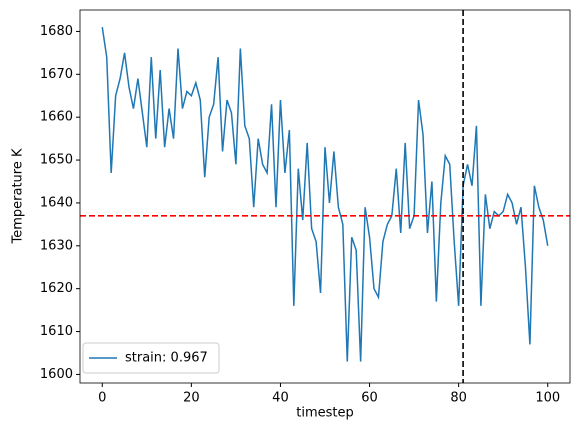 Image resolution: width=581 pixels, height=437 pixels. What do you see at coordinates (56, 31) in the screenshot?
I see `y-tick-label: 1680` at bounding box center [56, 31].